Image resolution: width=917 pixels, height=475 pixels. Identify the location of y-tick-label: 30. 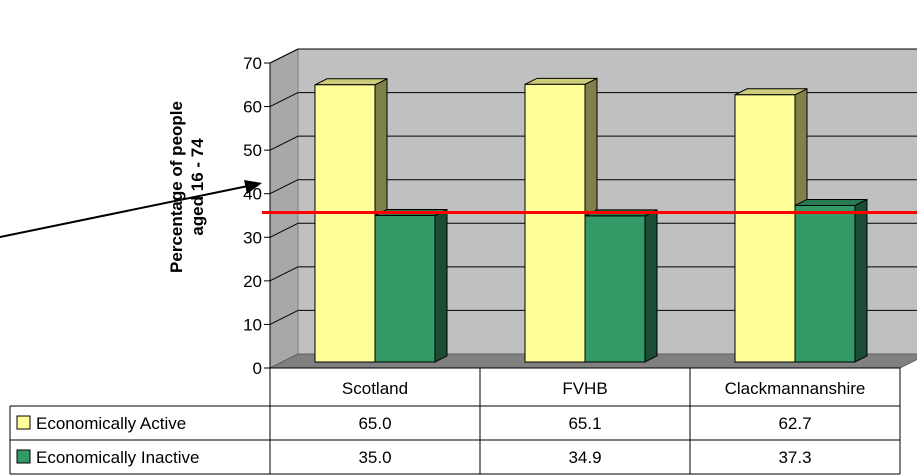
(252, 237).